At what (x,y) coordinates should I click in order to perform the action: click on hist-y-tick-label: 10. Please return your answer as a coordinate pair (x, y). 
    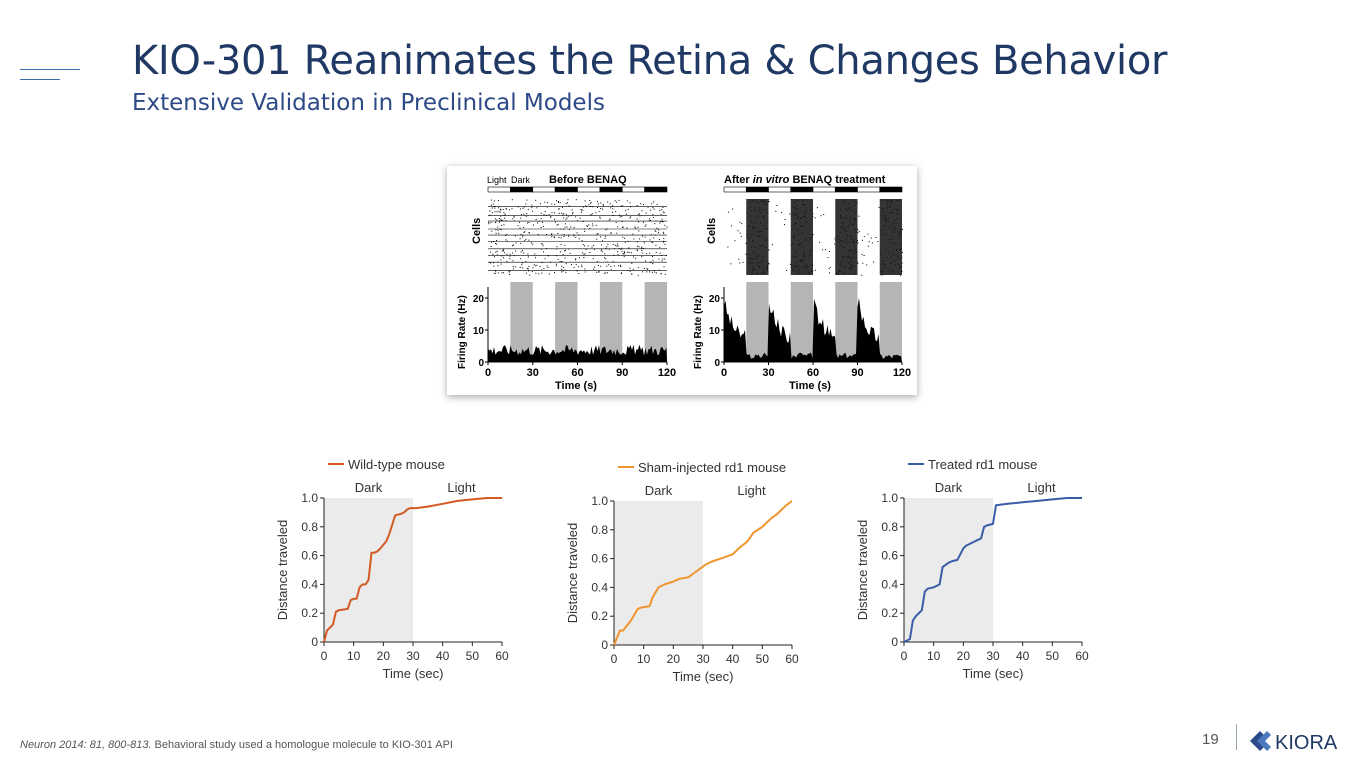
    Looking at the image, I should click on (479, 331).